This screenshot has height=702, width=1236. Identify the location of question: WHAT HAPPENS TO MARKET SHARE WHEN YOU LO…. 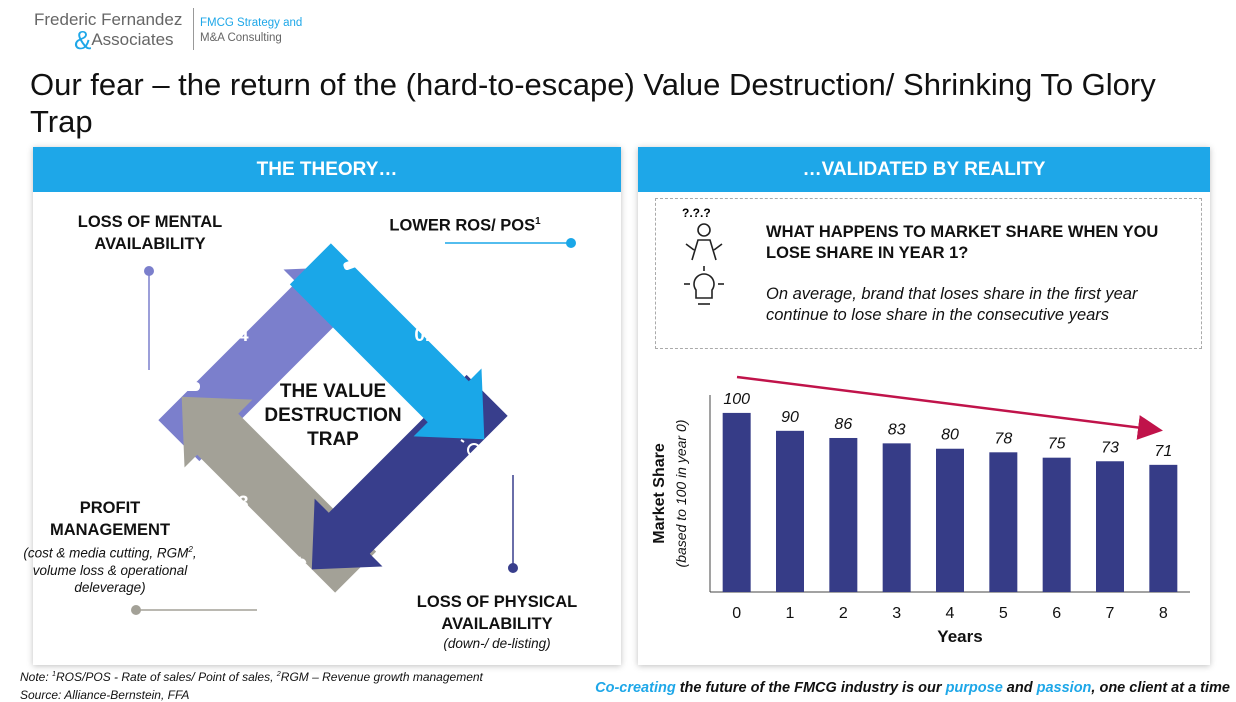
(962, 242).